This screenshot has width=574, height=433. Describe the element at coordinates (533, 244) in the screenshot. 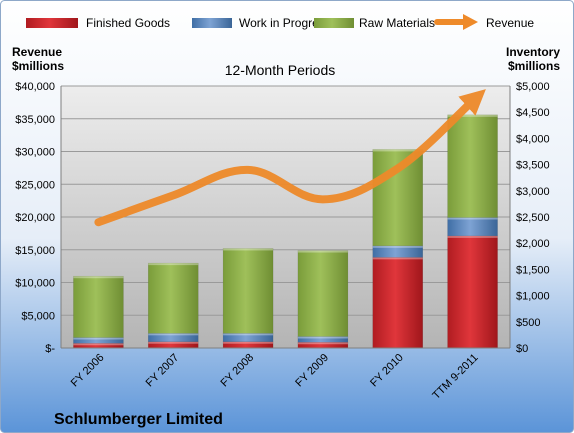

I see `right-tick-label: $2,000` at that location.